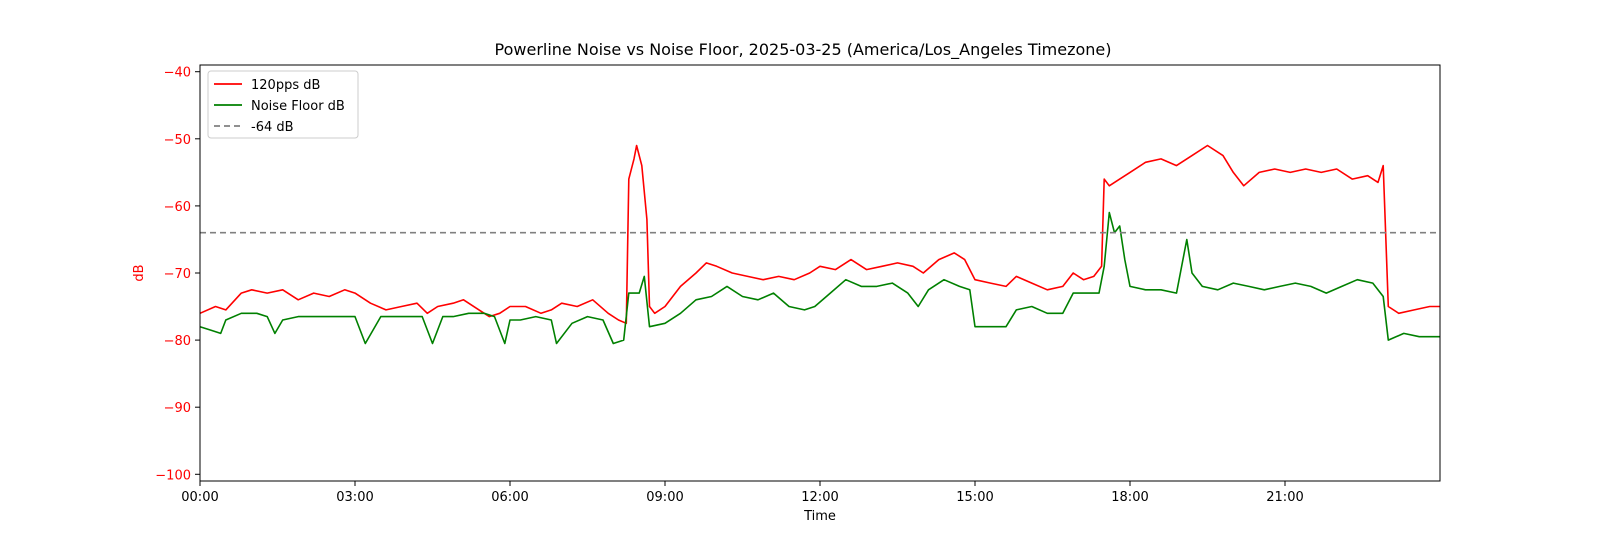  I want to click on x-tick-label: 03:00, so click(354, 497).